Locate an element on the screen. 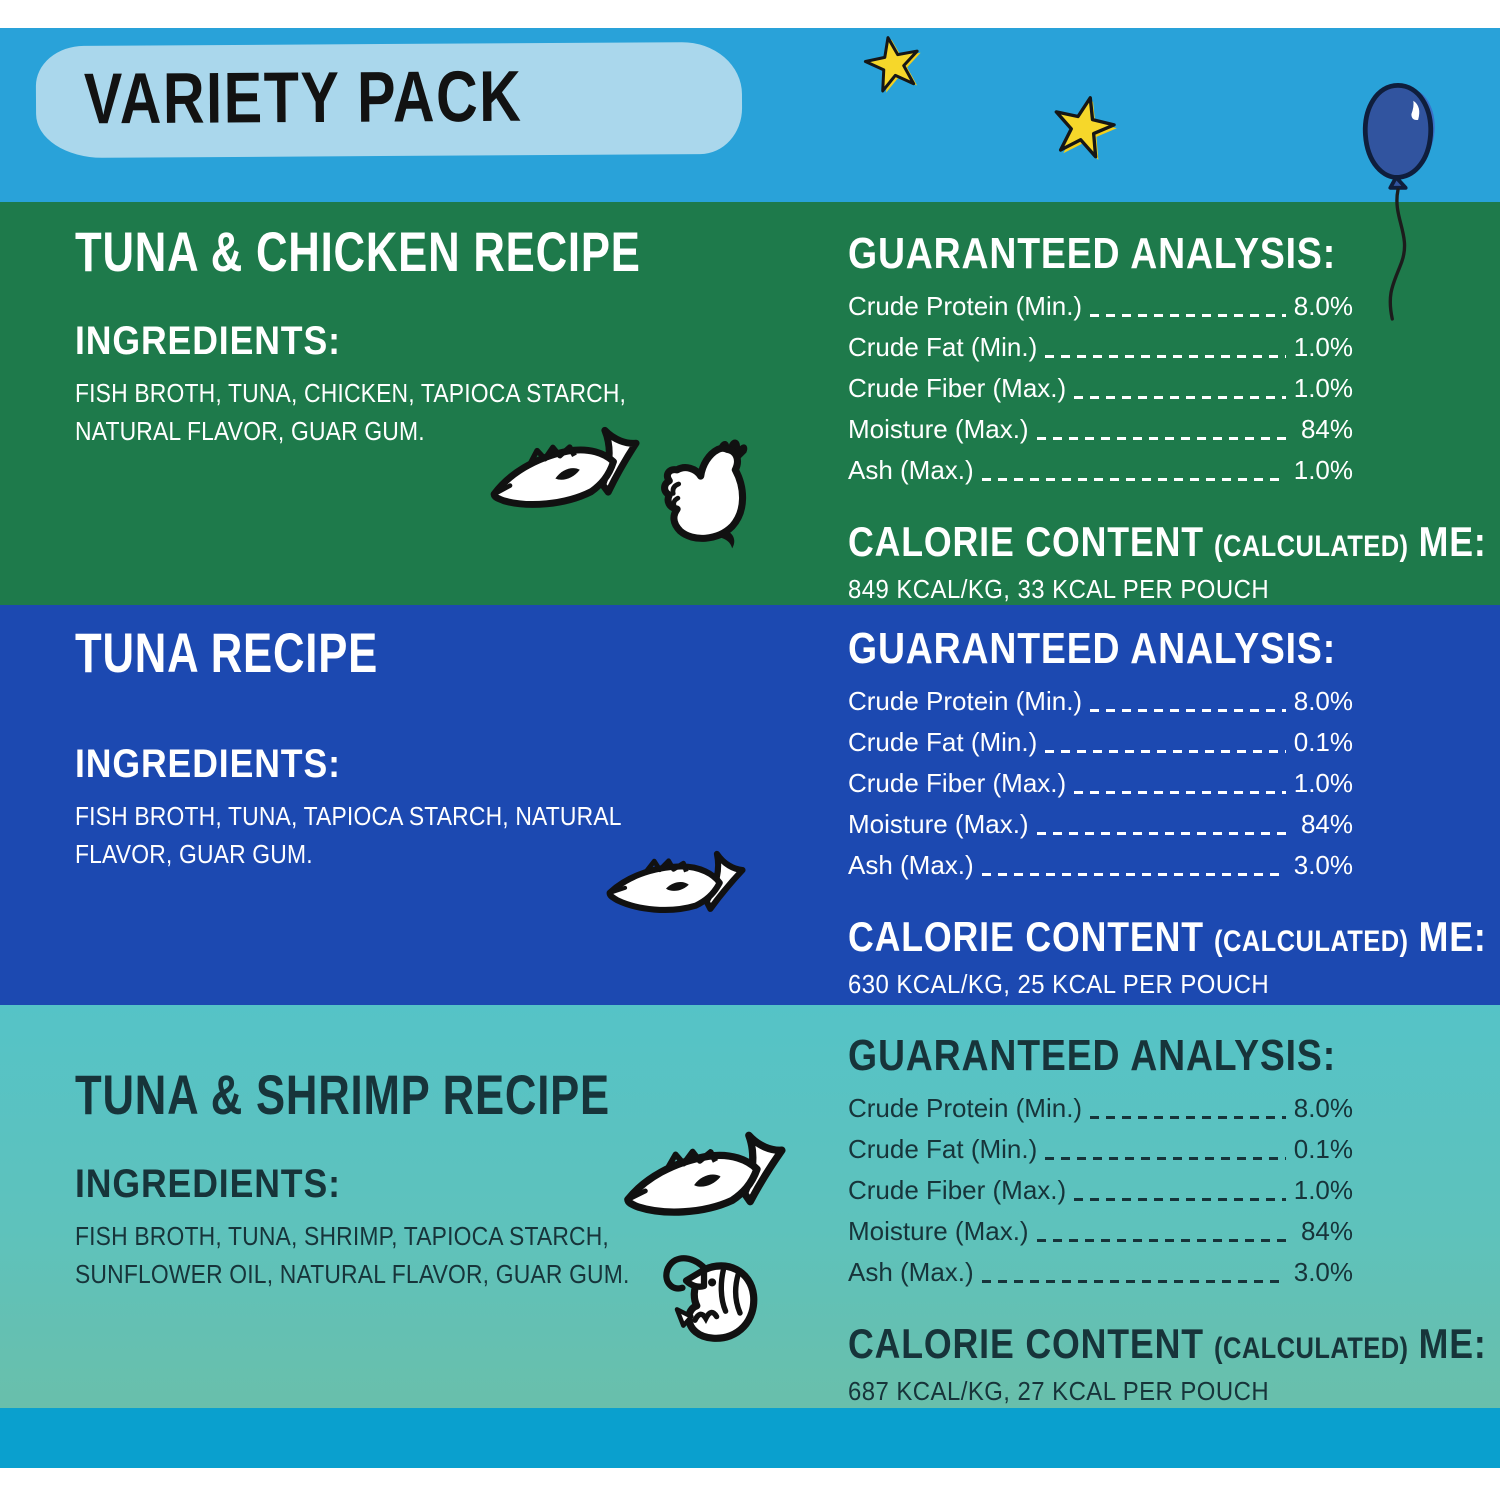 The width and height of the screenshot is (1500, 1500). variety-pack-banner: VARIETY PACK is located at coordinates (389, 100).